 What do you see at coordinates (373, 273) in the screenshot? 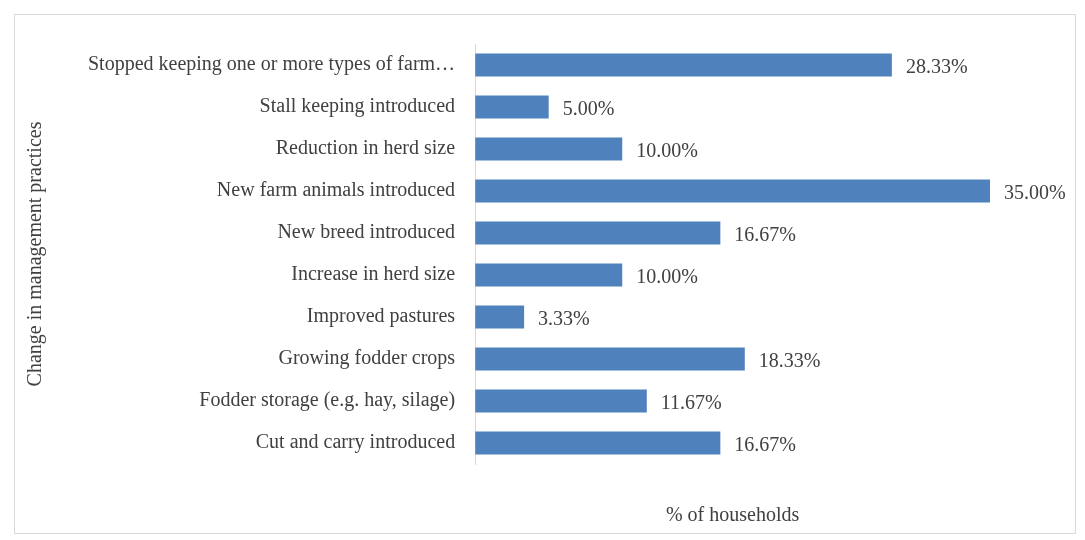
I see `y-tick-label: Increase in herd size` at bounding box center [373, 273].